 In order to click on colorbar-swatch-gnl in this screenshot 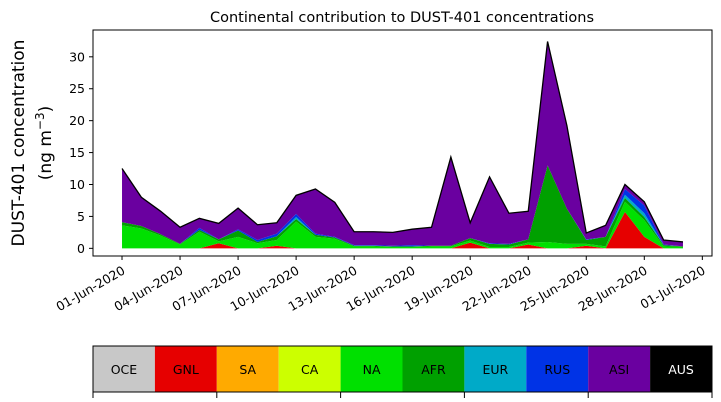, I will do `click(185, 369)`.